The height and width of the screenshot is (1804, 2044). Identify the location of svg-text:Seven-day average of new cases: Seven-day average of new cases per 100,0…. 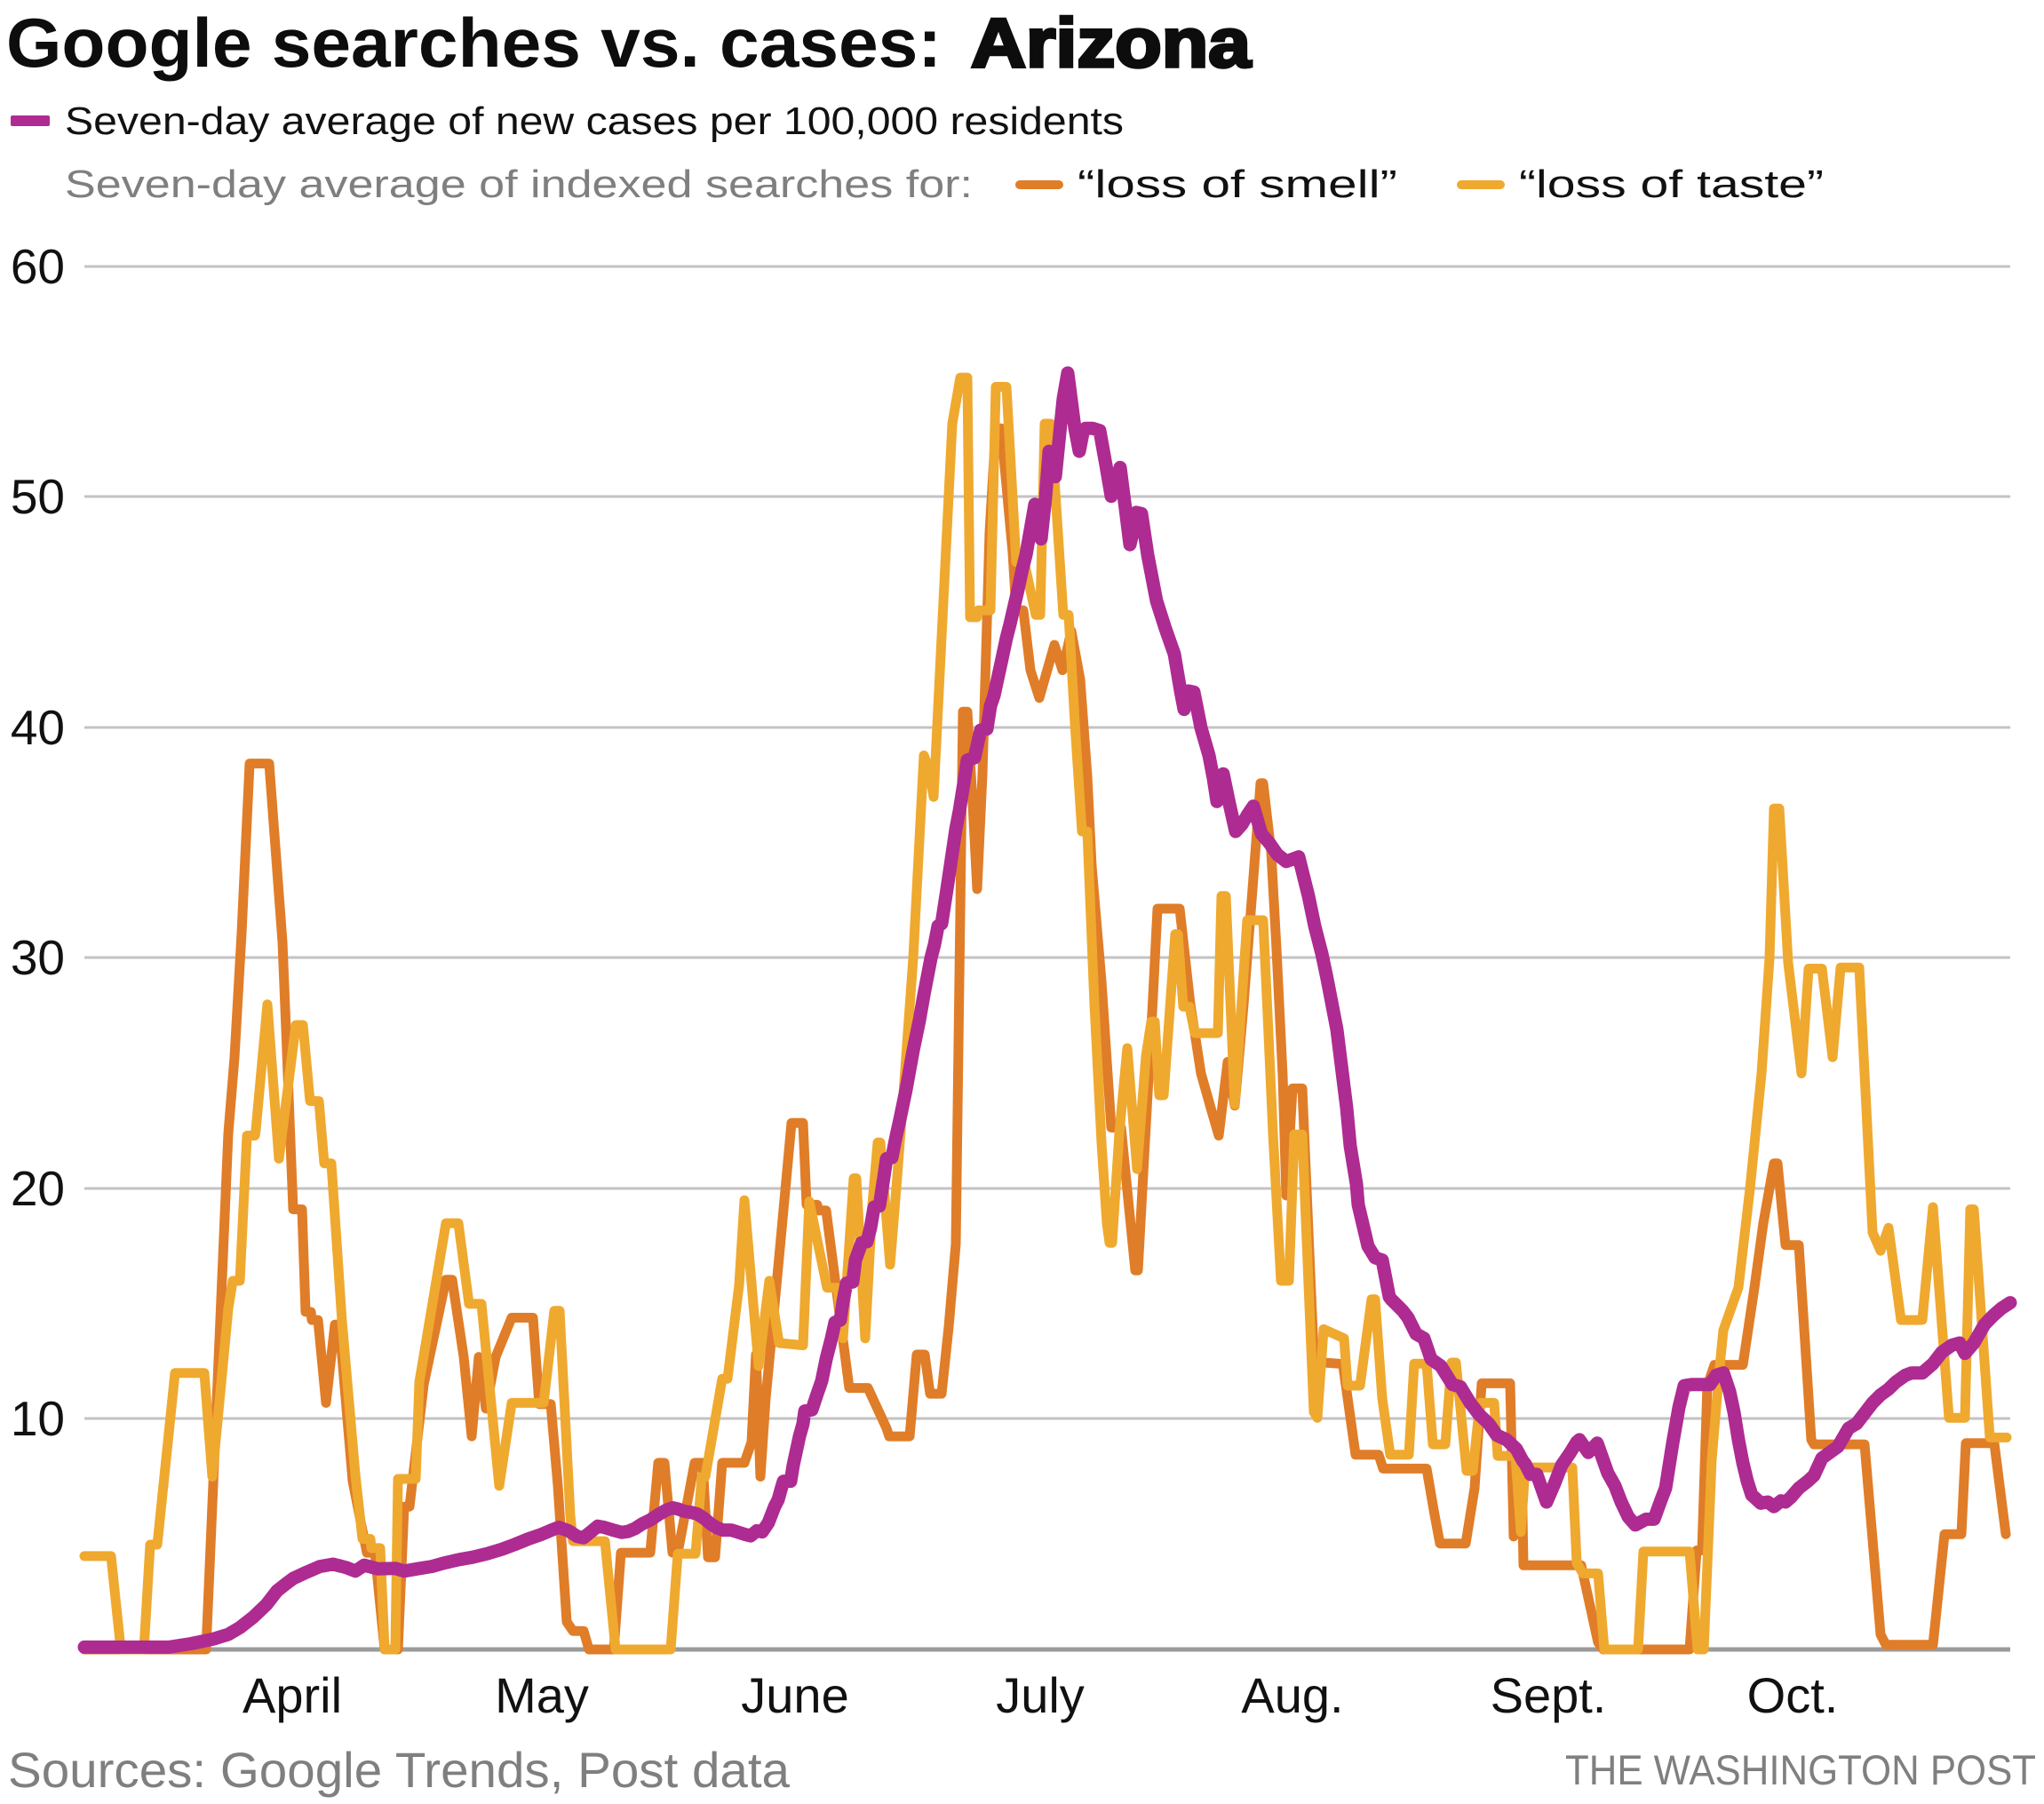
(594, 121).